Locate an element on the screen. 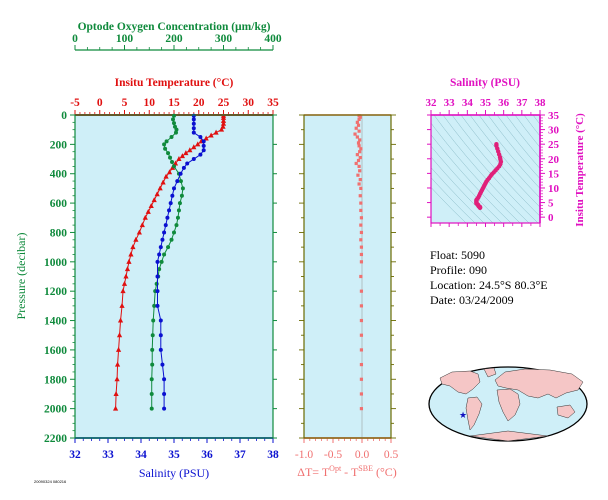  temperature-tick-label: 10 is located at coordinates (150, 103).